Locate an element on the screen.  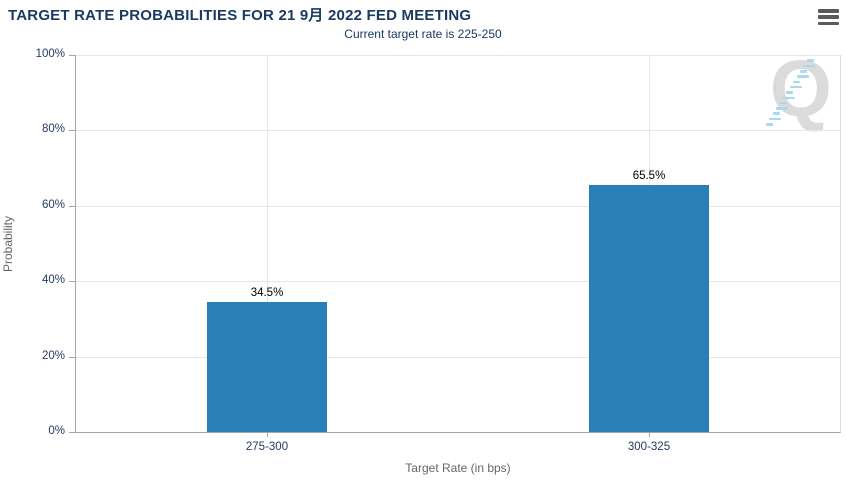
y-tick-label: 100% is located at coordinates (50, 54).